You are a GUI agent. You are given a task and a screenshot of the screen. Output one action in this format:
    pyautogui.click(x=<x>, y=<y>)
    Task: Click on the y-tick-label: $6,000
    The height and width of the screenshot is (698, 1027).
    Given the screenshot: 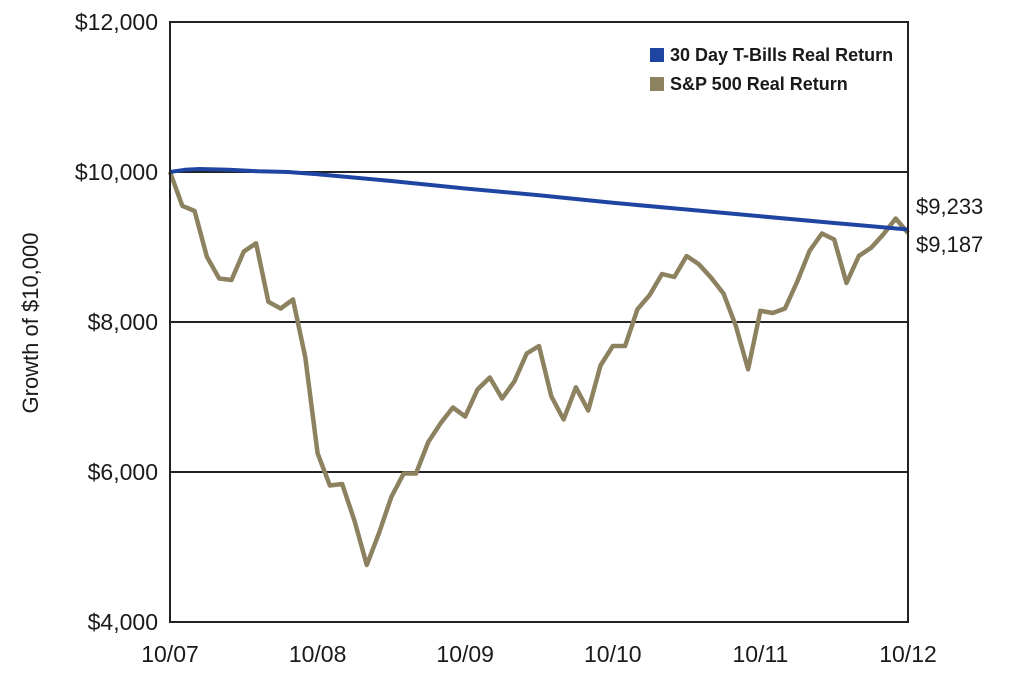 What is the action you would take?
    pyautogui.click(x=123, y=472)
    